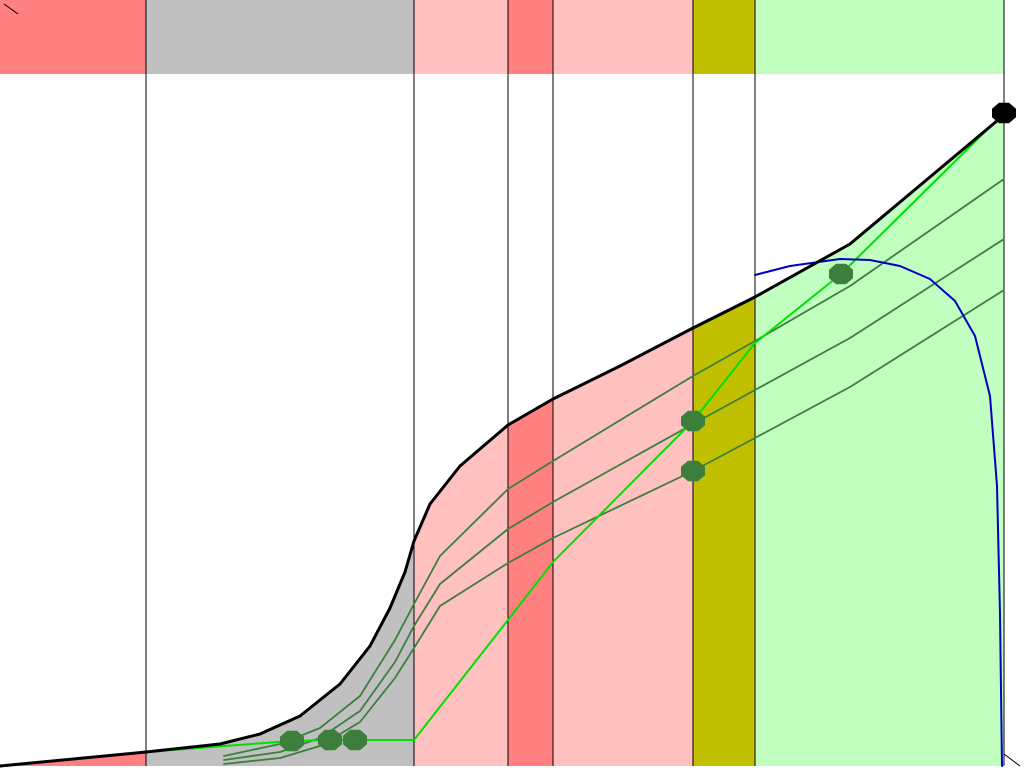 Image resolution: width=1024 pixels, height=768 pixels. What do you see at coordinates (11, 9) in the screenshot?
I see `corner-tick-top-left` at bounding box center [11, 9].